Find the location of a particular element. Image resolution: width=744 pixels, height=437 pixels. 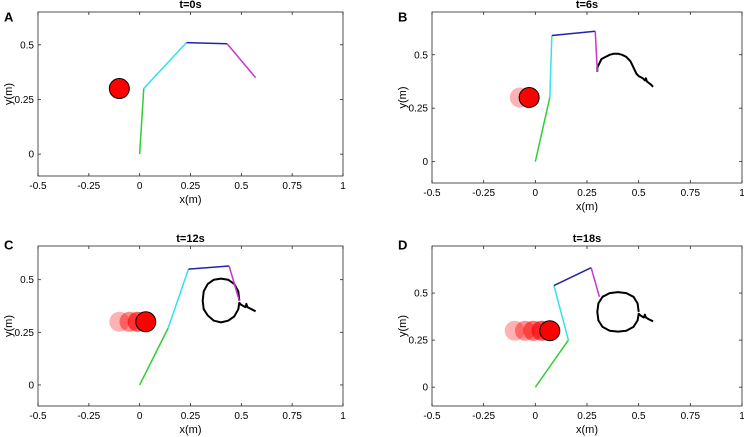

panel-letter: C is located at coordinates (9, 245).